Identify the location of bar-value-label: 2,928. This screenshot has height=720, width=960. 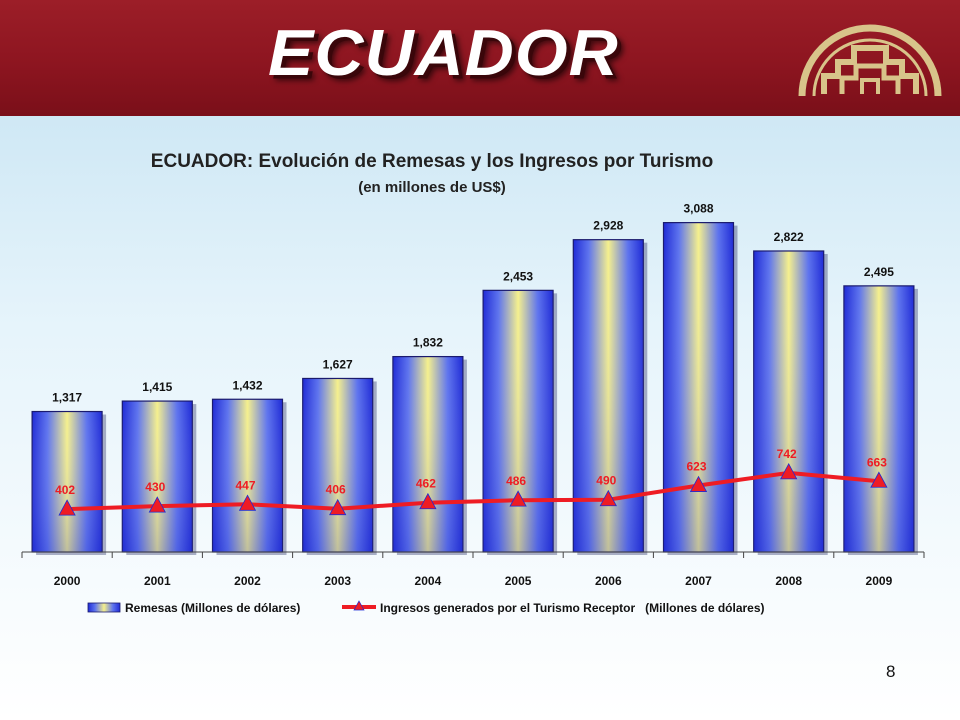
(608, 226).